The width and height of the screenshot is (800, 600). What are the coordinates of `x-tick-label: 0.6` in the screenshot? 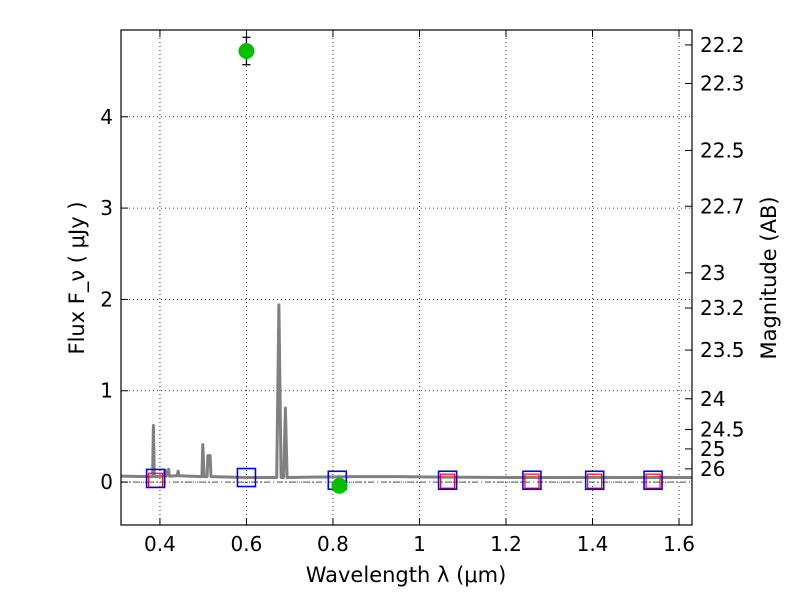 It's located at (247, 544).